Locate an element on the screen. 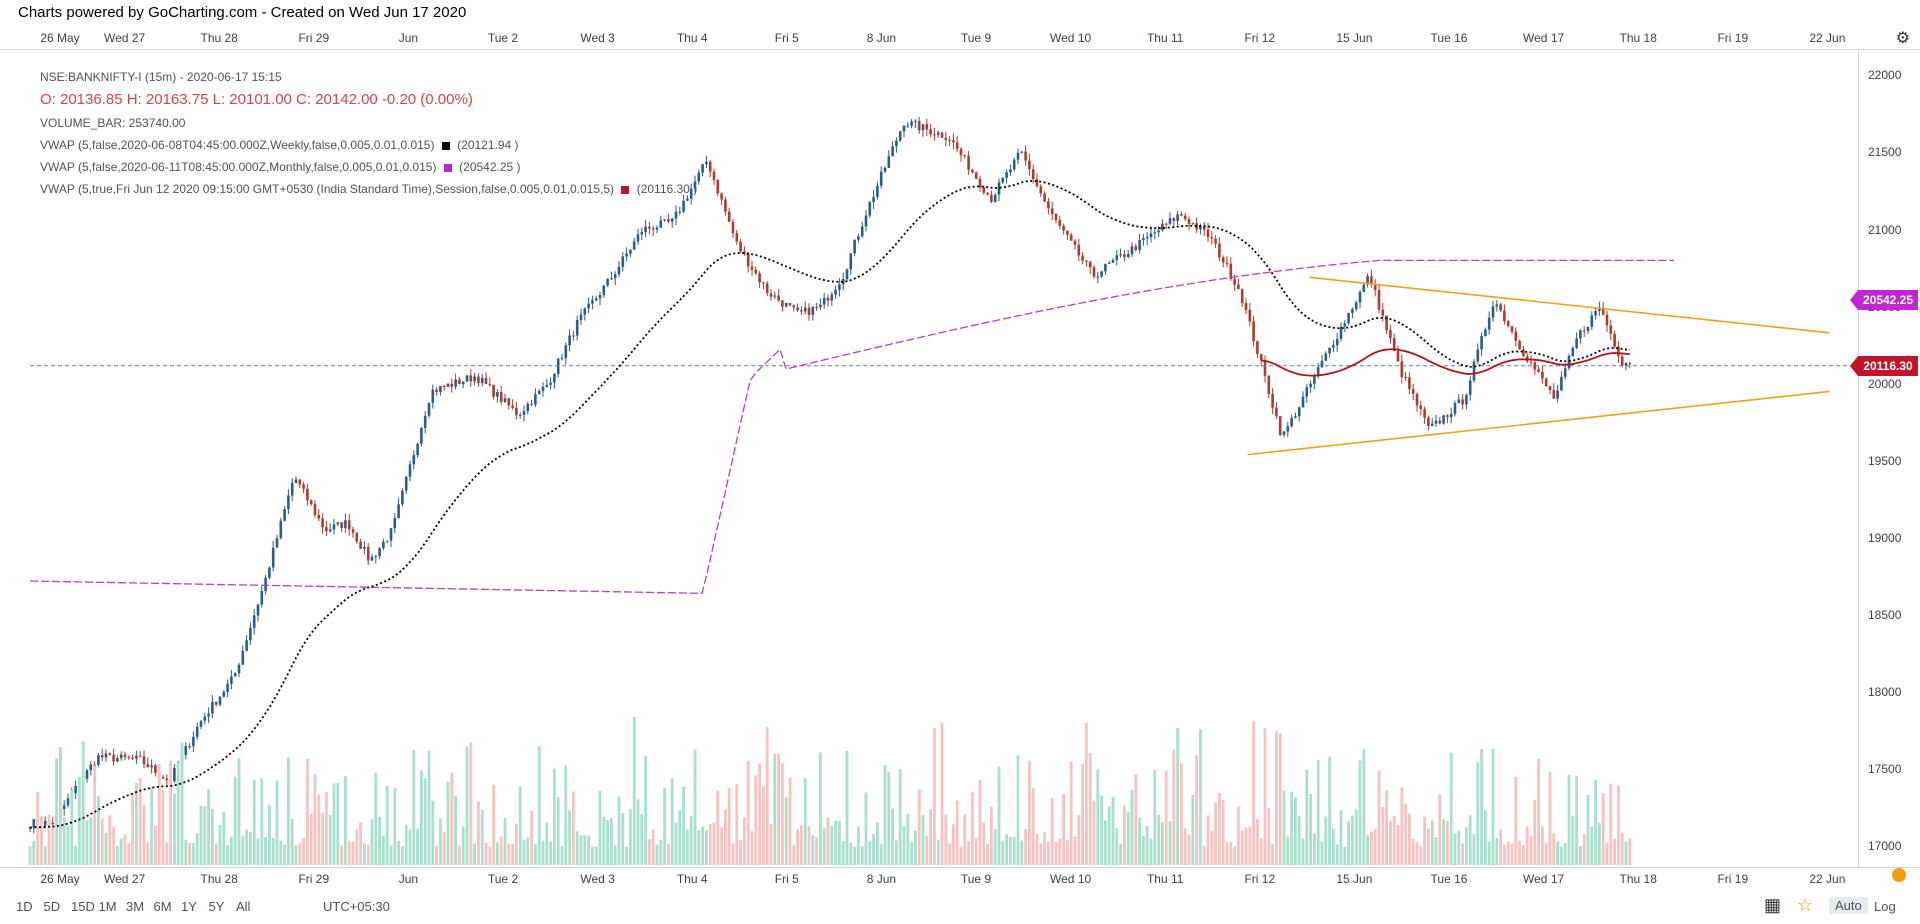  timeframe-button-5y: 5Y is located at coordinates (216, 906).